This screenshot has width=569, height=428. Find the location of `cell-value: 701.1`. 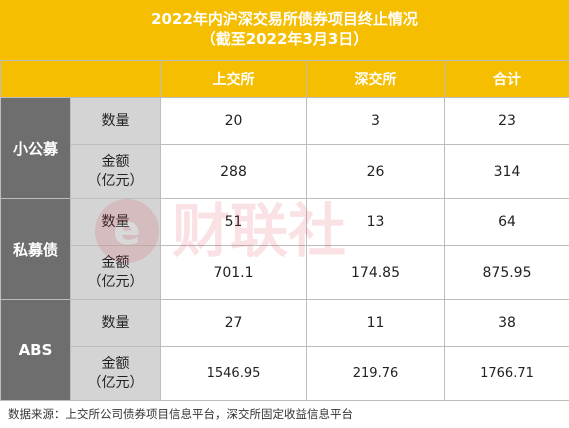

cell-value: 701.1 is located at coordinates (233, 272).